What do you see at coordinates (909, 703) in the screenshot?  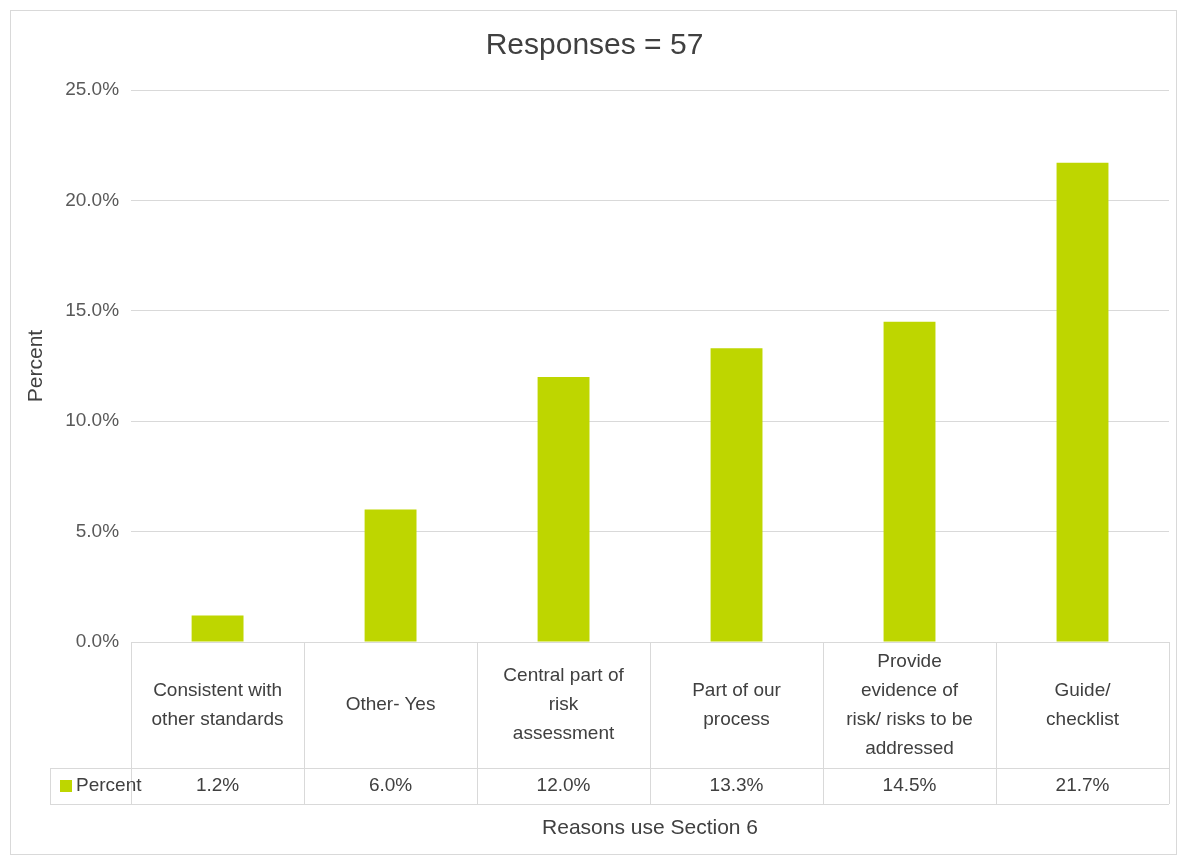 I see `x-tick-label: Provide evidence of risk/ risks to be addressed` at bounding box center [909, 703].